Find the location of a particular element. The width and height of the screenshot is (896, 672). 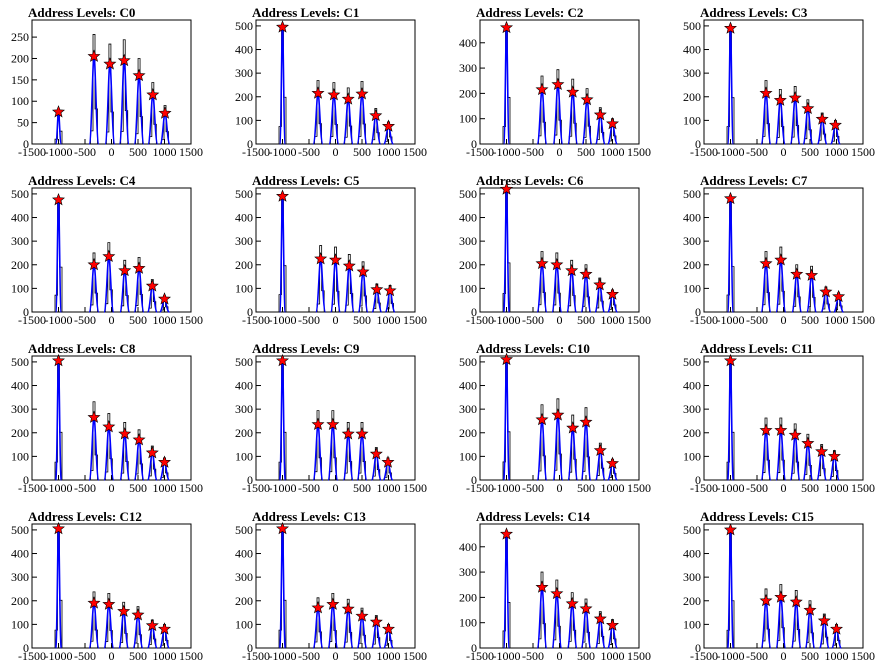

chart-title: Address Levels: C10 is located at coordinates (533, 348).